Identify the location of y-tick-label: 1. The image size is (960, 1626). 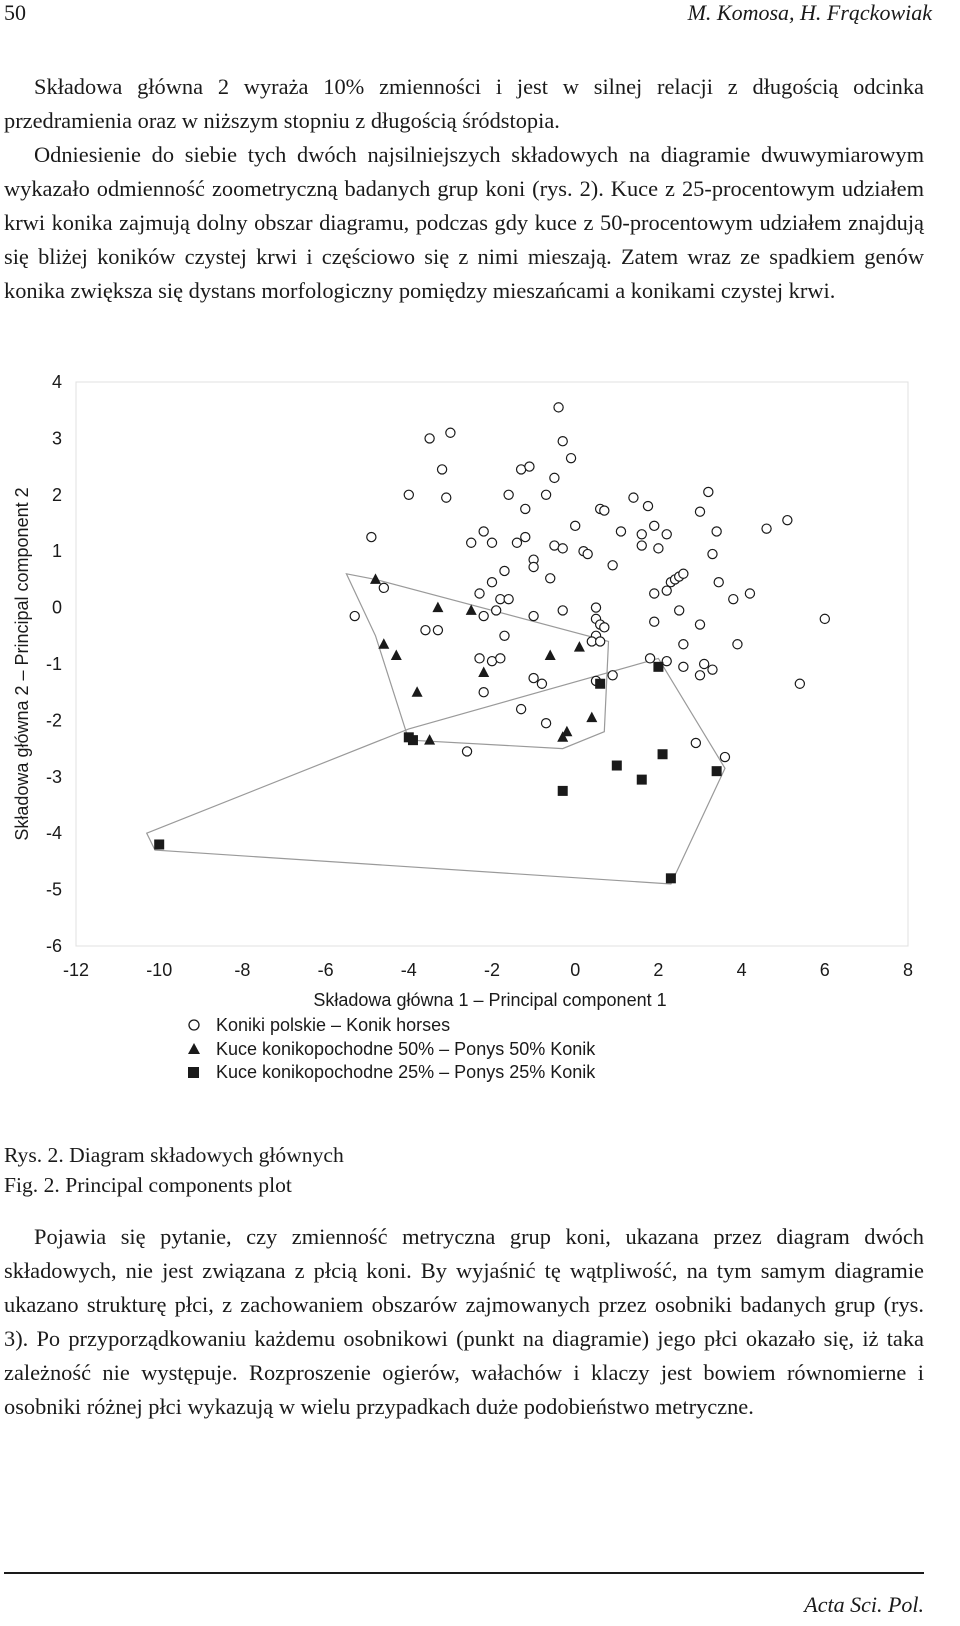
(57, 551).